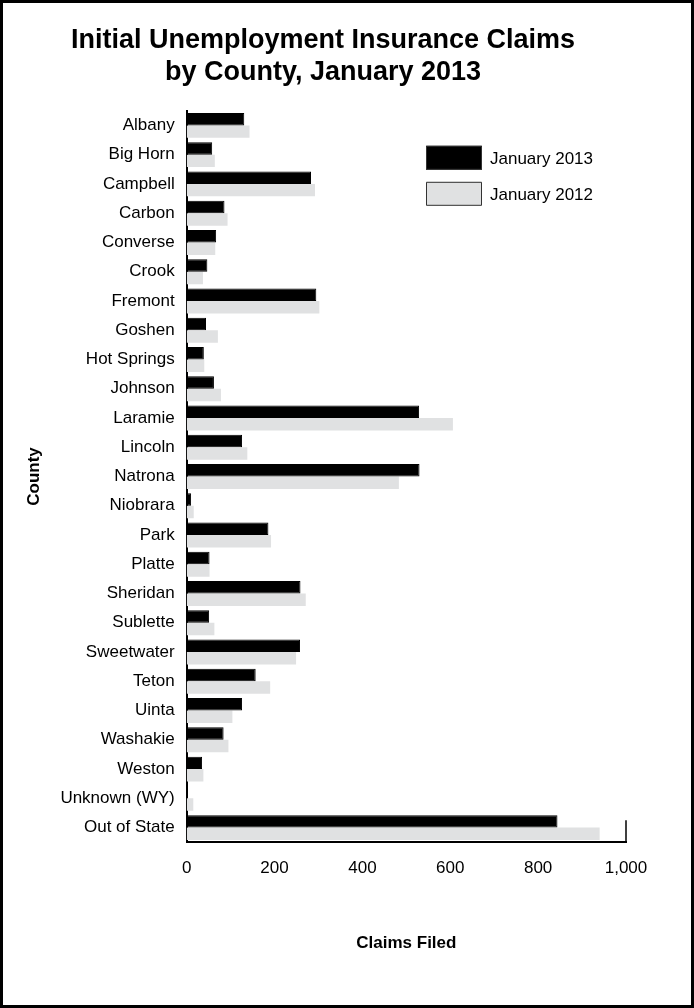  I want to click on y-tick-label: Johnson, so click(142, 388).